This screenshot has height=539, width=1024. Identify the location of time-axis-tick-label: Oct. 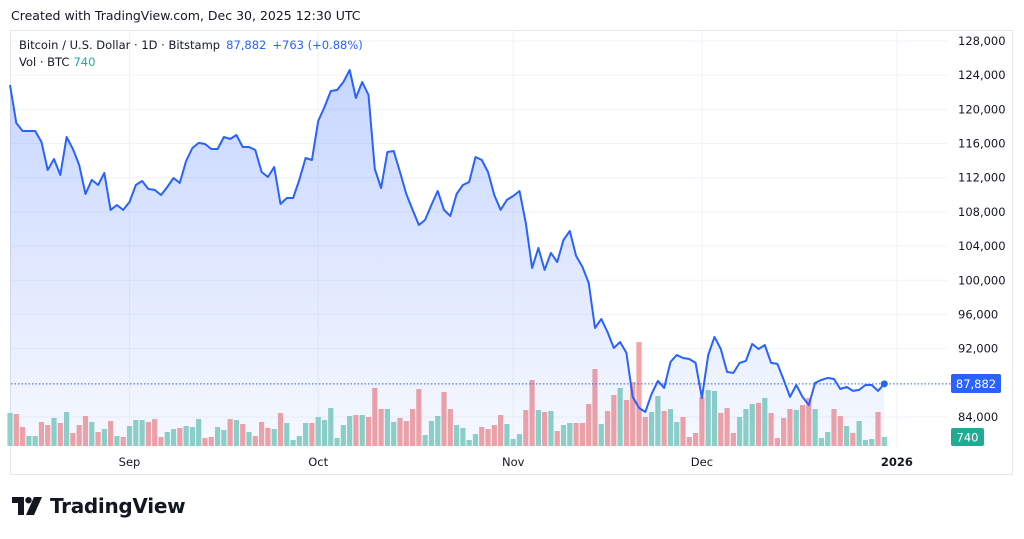
(318, 462).